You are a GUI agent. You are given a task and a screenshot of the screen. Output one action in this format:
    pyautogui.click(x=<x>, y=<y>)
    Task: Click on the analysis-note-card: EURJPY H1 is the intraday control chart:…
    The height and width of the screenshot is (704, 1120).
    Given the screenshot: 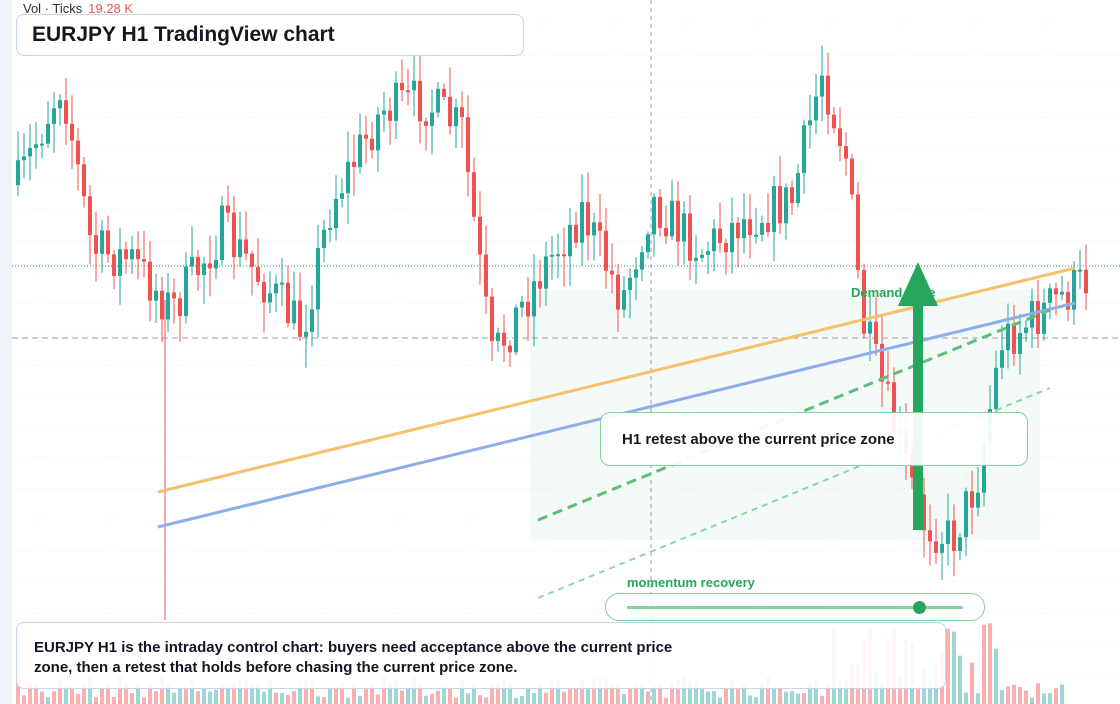 What is the action you would take?
    pyautogui.click(x=481, y=655)
    